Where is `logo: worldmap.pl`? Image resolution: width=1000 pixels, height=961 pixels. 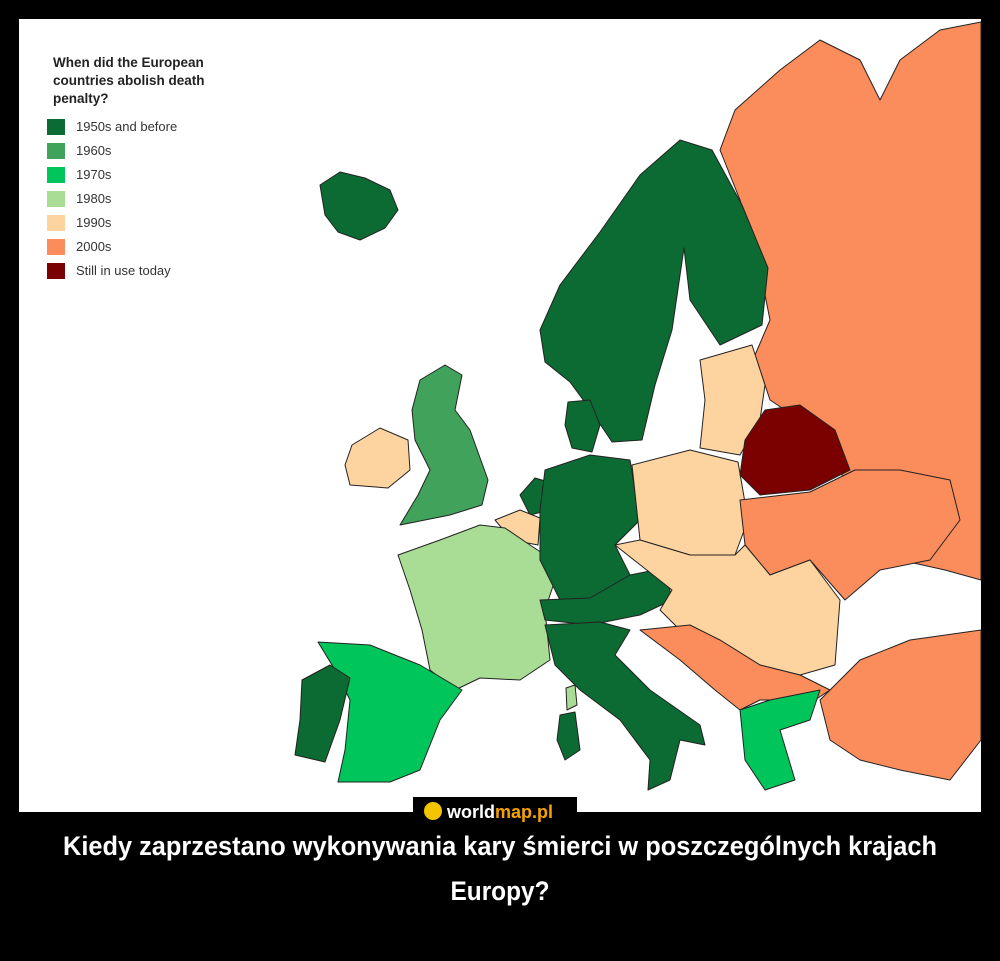
logo: worldmap.pl is located at coordinates (499, 812).